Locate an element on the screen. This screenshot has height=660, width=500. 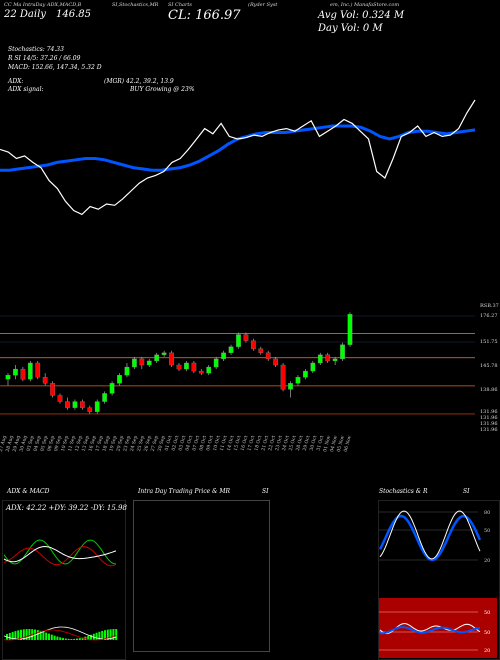
intraday-title: Intra Day Trading Price & MR is located at coordinates (184, 491).